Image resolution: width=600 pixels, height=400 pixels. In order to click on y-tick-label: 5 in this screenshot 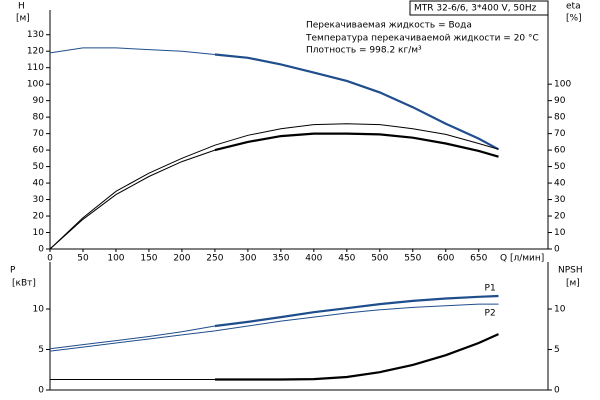, I will do `click(41, 350)`.